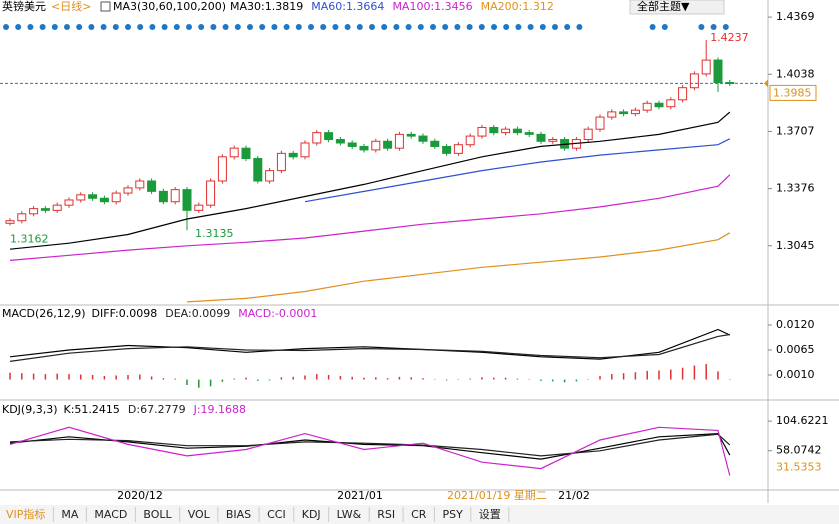 This screenshot has height=524, width=839. Describe the element at coordinates (349, 514) in the screenshot. I see `tab: LW&` at that location.